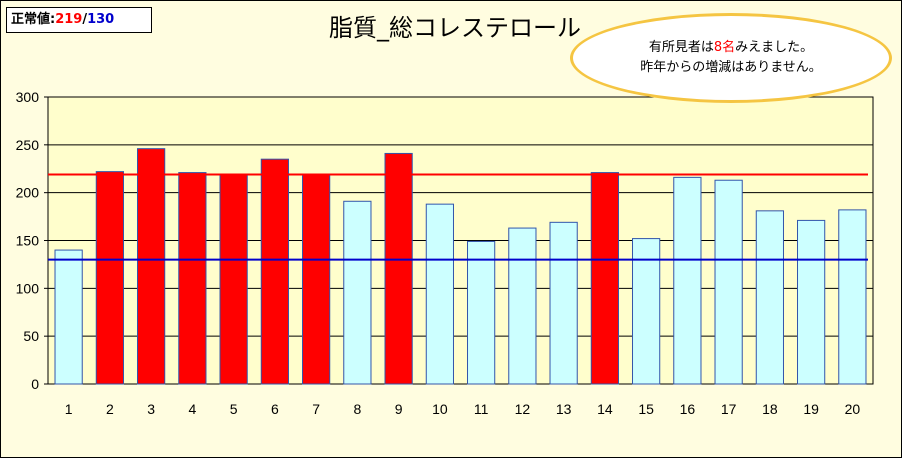 Image resolution: width=902 pixels, height=458 pixels. Describe the element at coordinates (151, 409) in the screenshot. I see `x-tick-label: 3` at that location.